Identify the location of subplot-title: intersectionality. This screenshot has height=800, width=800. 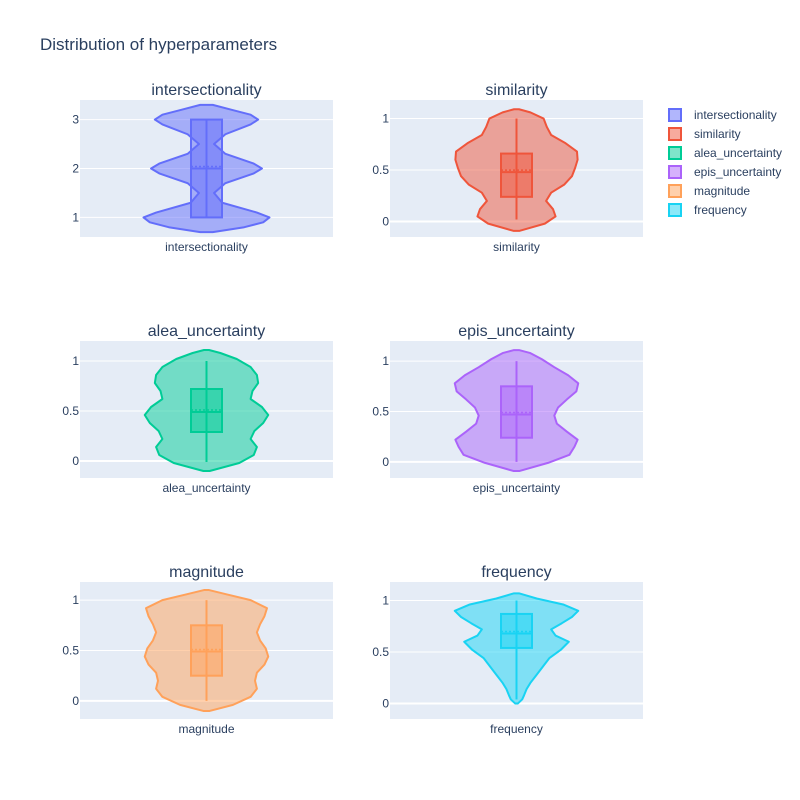
(206, 90).